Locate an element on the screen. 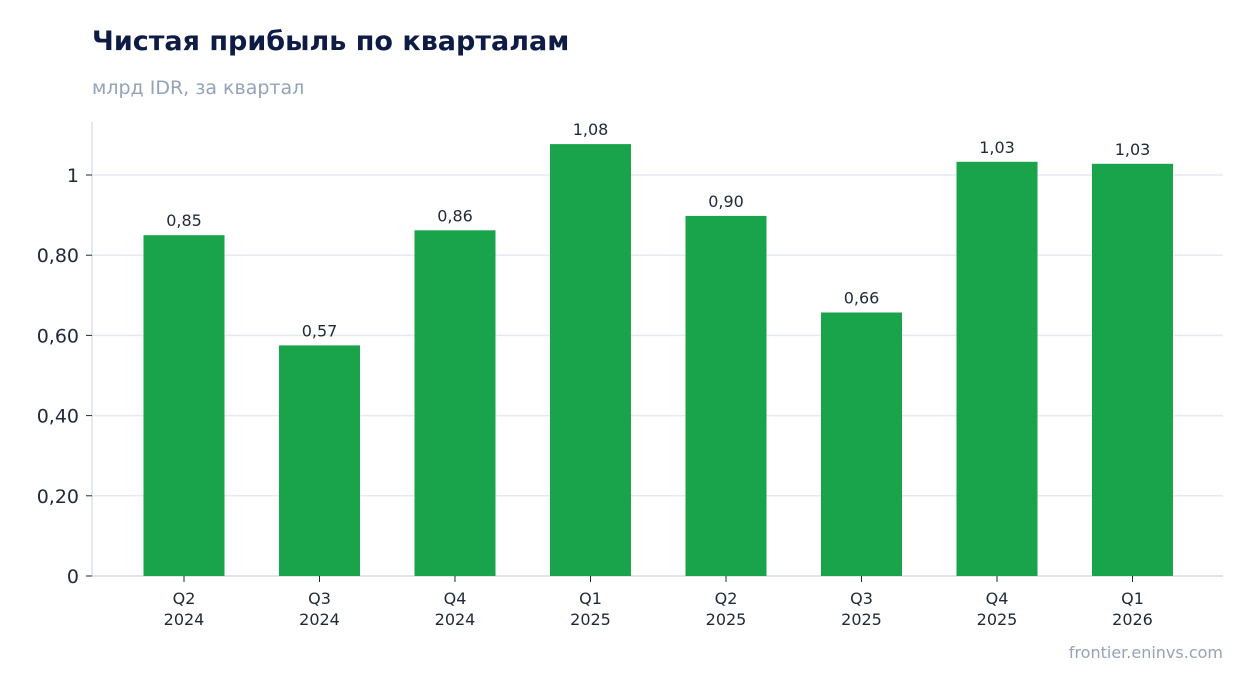 The height and width of the screenshot is (693, 1254). y-tick-label: 0,40 is located at coordinates (58, 417).